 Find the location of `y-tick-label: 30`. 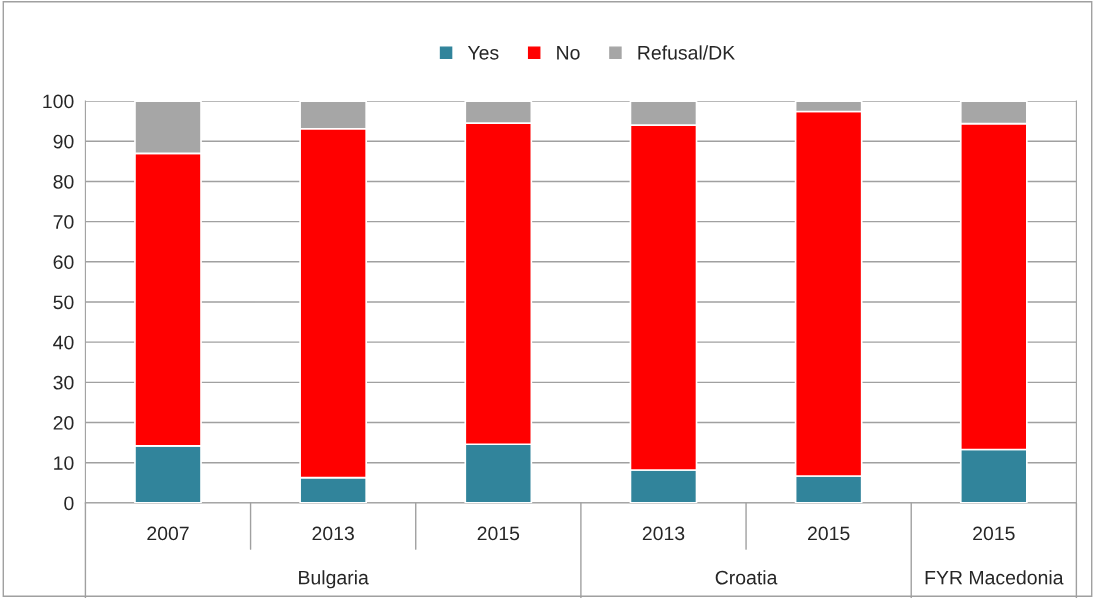

y-tick-label: 30 is located at coordinates (63, 382).